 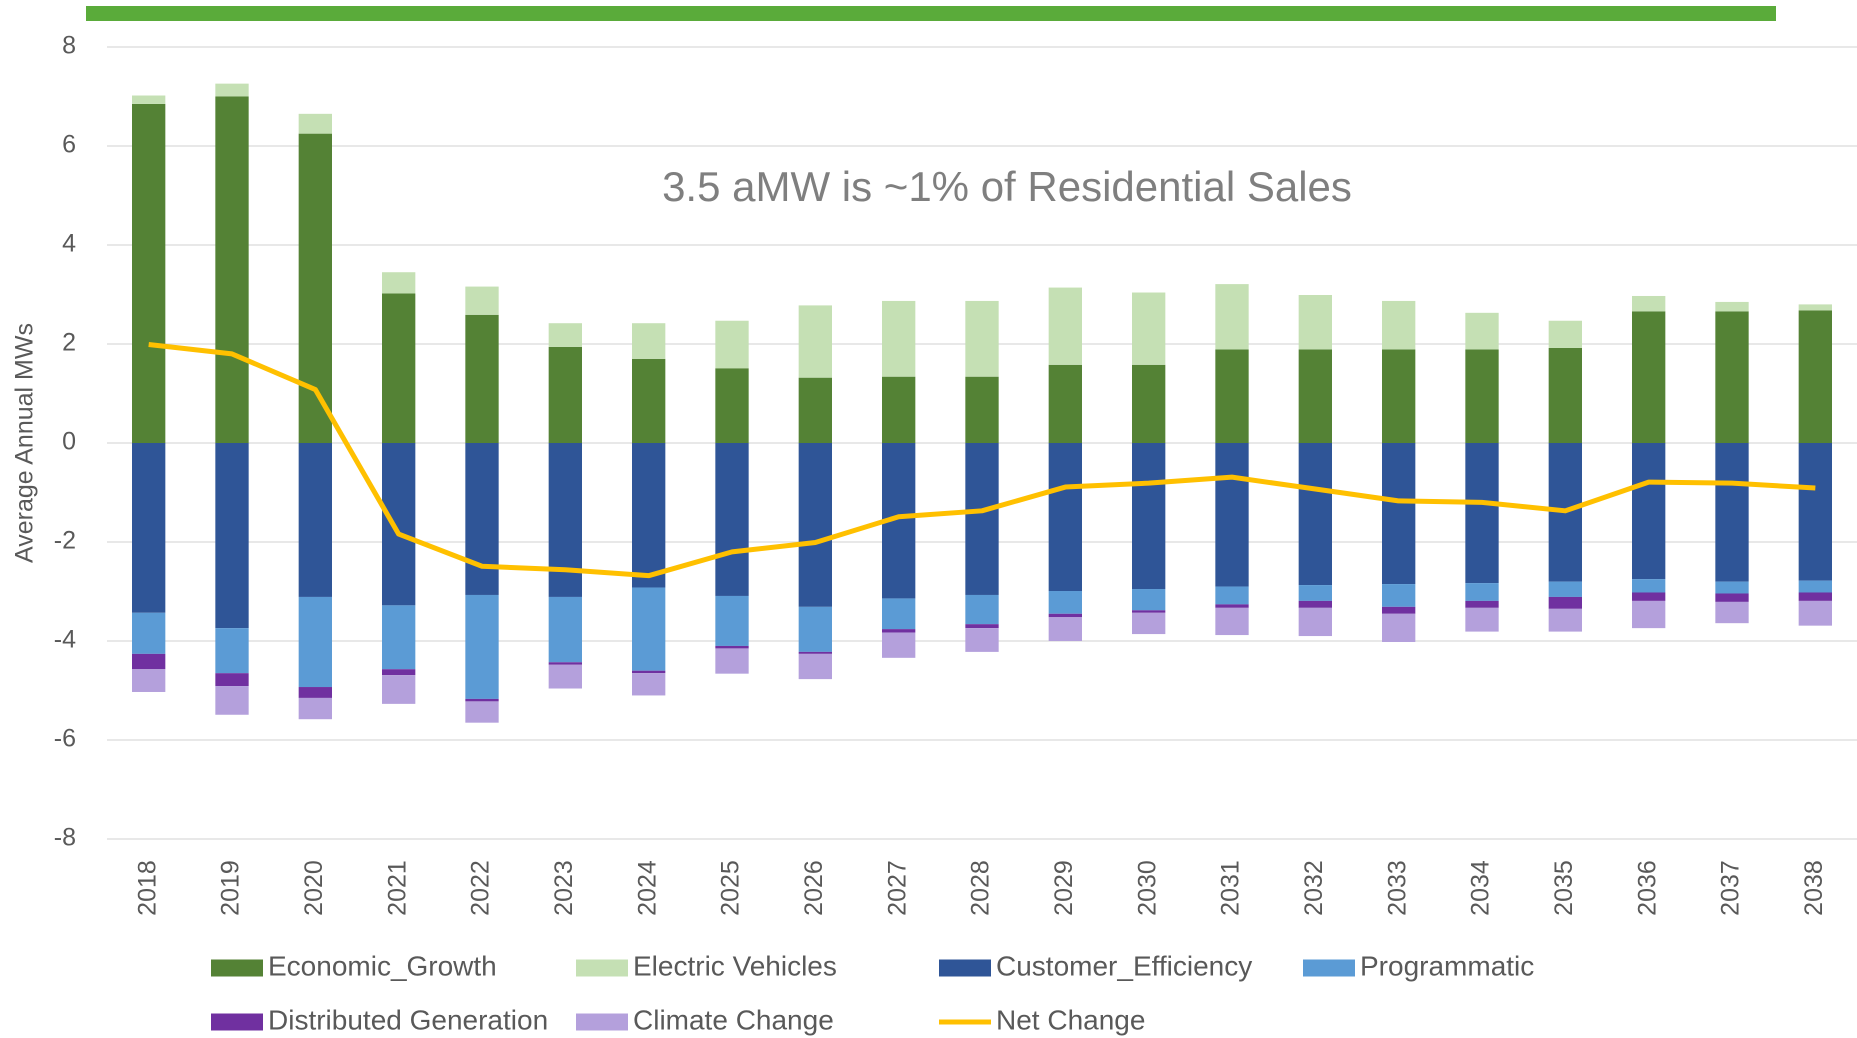 I want to click on y-tick-label: -2, so click(x=65, y=541).